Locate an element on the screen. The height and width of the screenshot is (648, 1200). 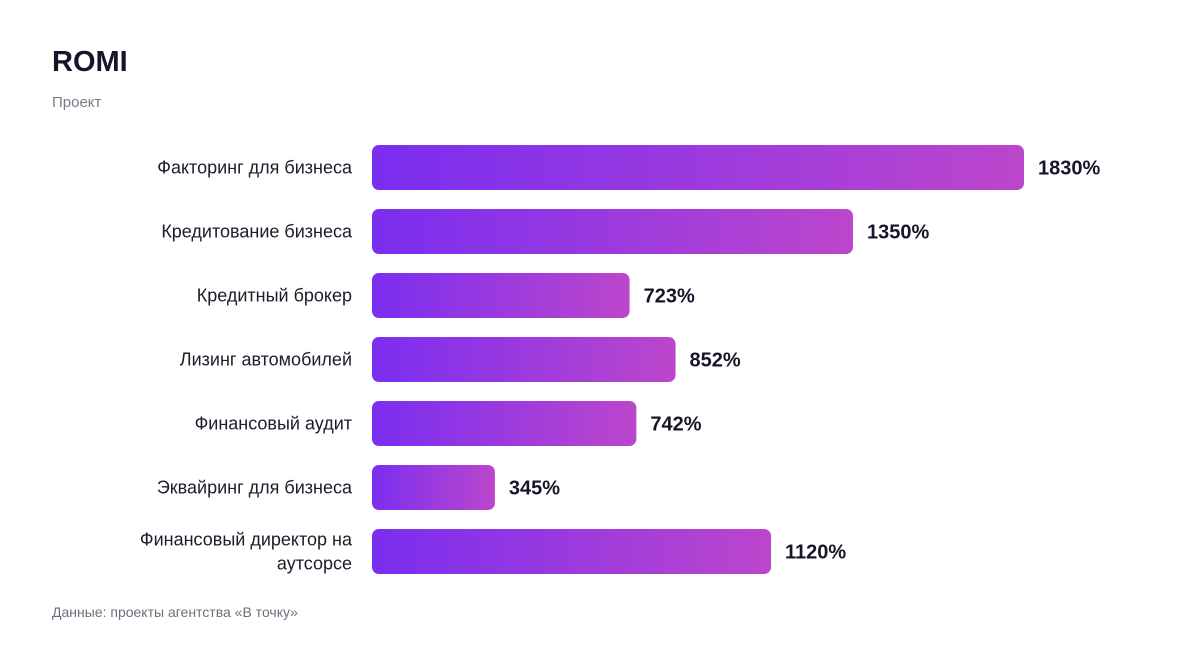
value-label: 723% is located at coordinates (669, 297).